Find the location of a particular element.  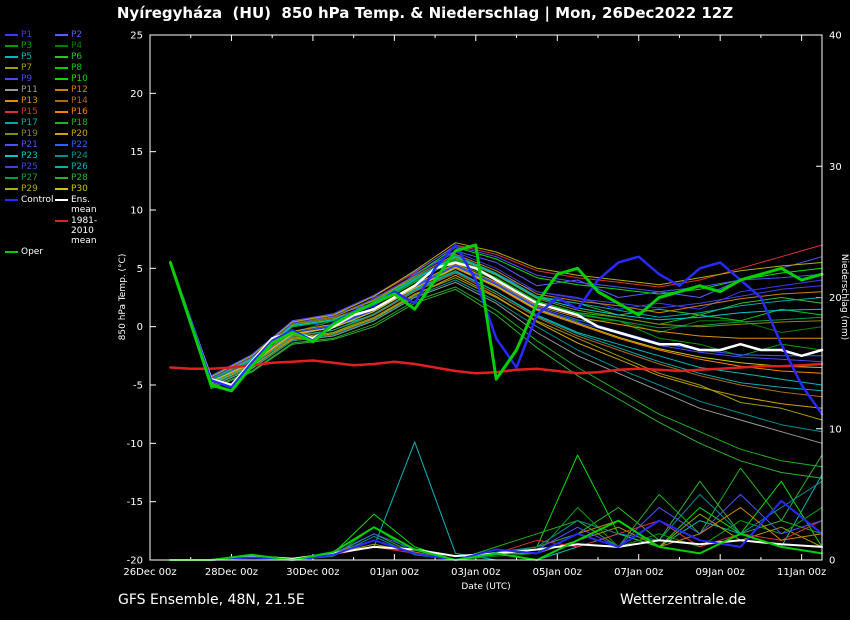

legend-item-p12: P12 is located at coordinates (87, 89).